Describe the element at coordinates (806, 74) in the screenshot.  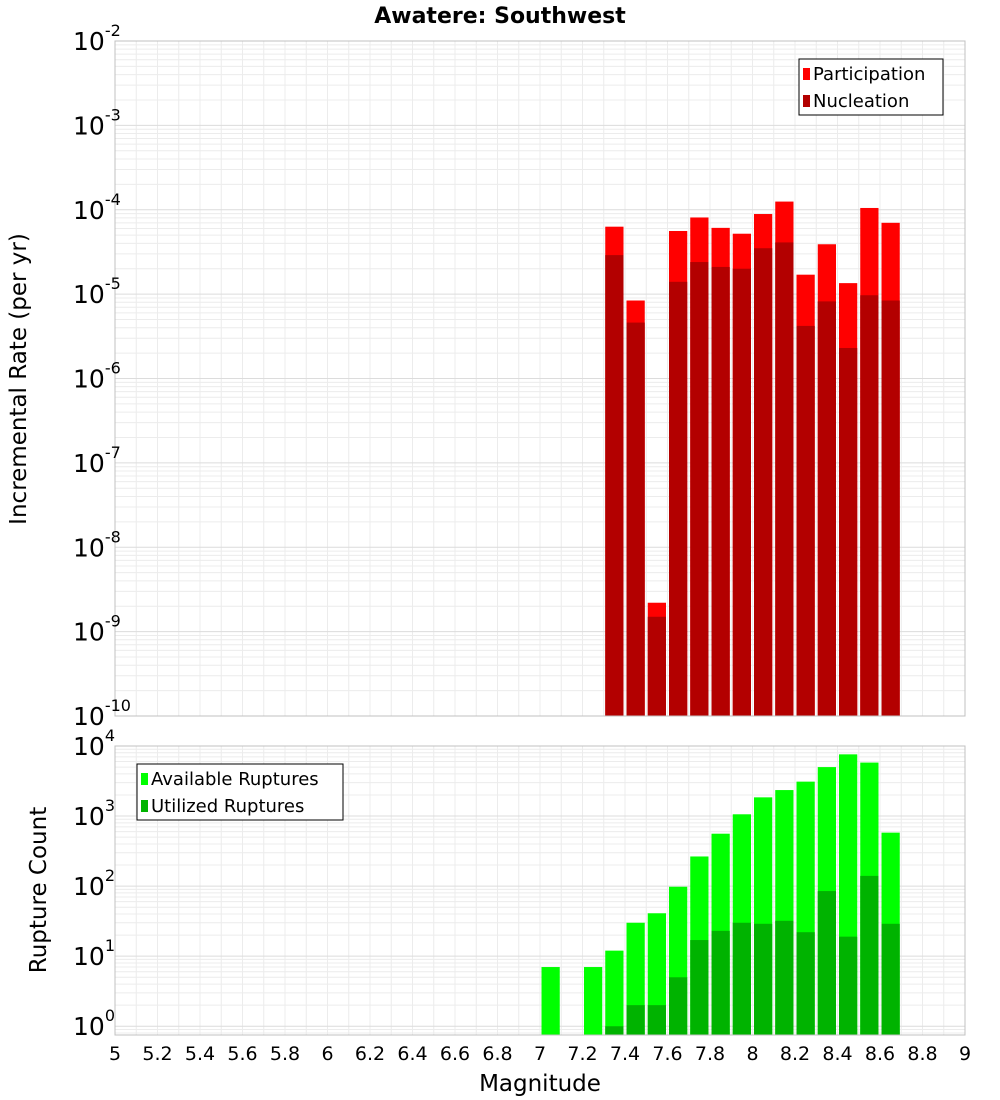
I see `legend-swatch-participation` at that location.